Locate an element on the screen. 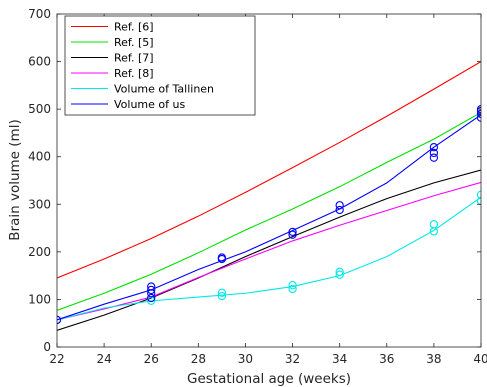 The image size is (487, 387). y-tick-label: 400 is located at coordinates (39, 157).